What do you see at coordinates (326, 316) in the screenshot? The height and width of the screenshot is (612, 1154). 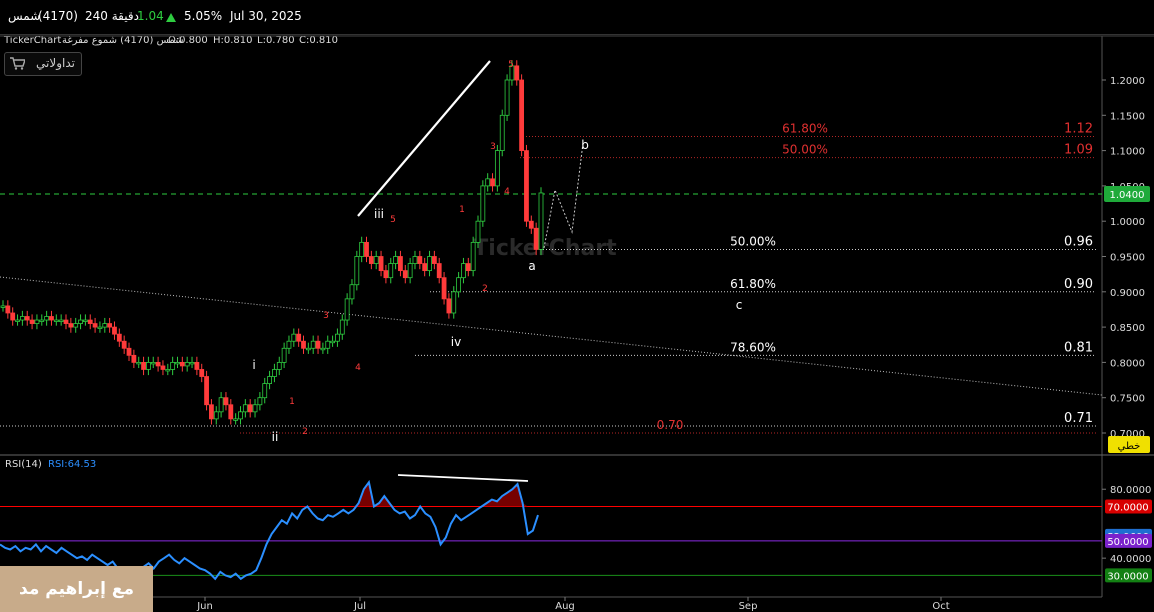 I see `wave-label-red: 3` at bounding box center [326, 316].